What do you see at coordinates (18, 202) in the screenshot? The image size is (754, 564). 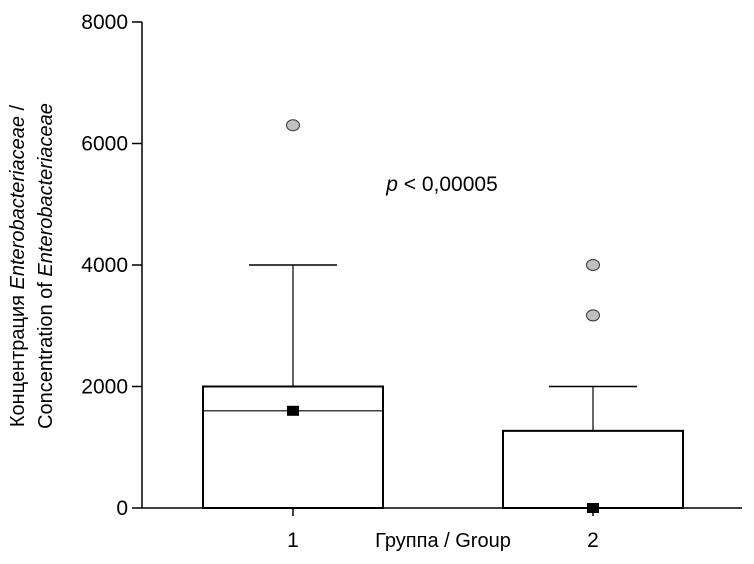 I see `y-axis-title-line1-b: Enterobacteriaceae` at bounding box center [18, 202].